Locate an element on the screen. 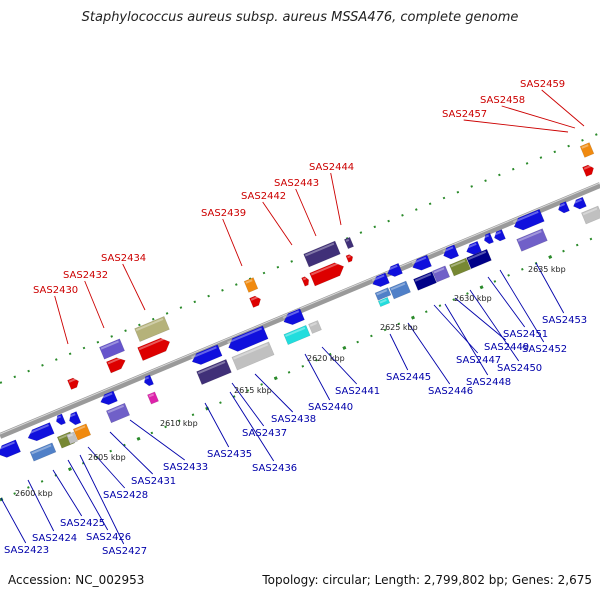 Image resolution: width=600 pixels, height=600 pixels. gene-label-sas2431: SAS2431 is located at coordinates (153, 481).